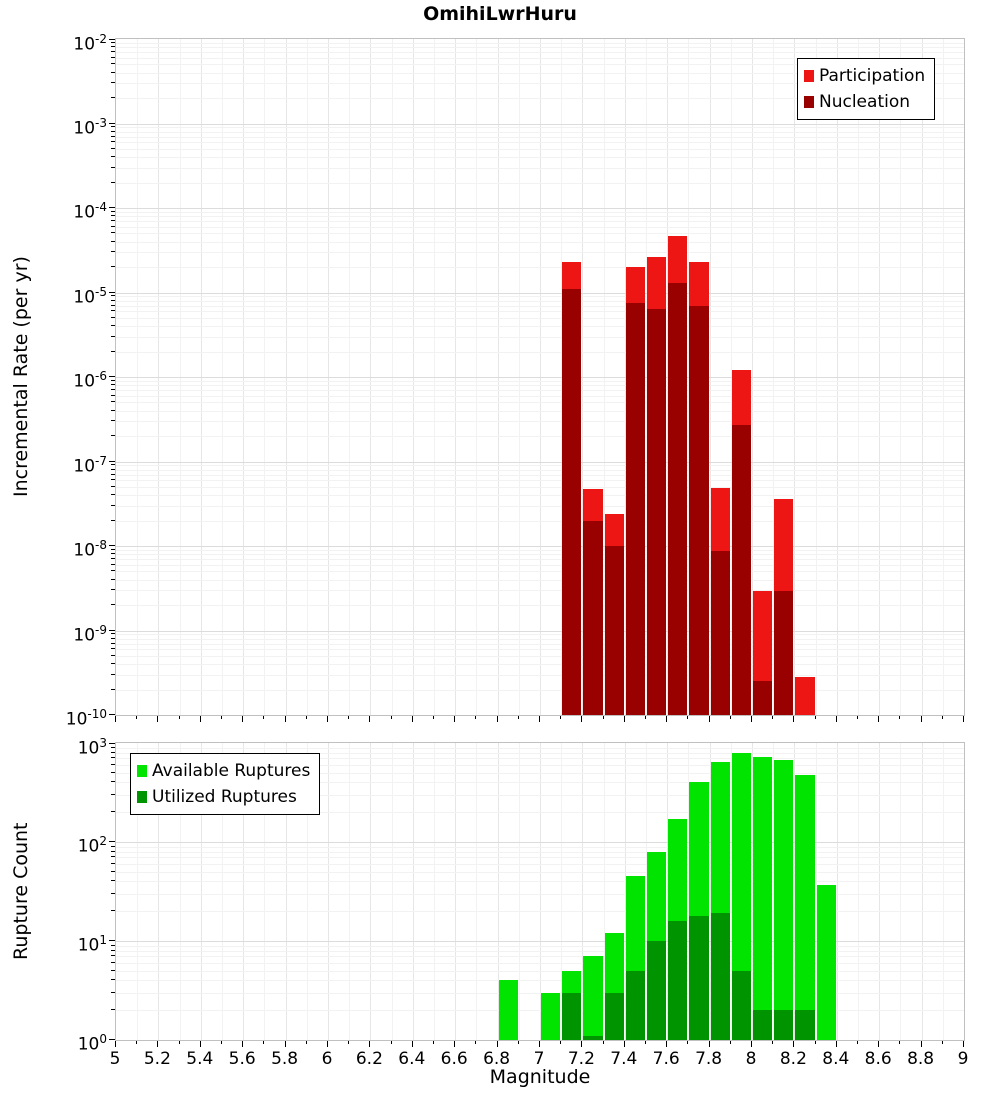  What do you see at coordinates (90, 296) in the screenshot?
I see `y-tick-label: 10⁻⁵` at bounding box center [90, 296].